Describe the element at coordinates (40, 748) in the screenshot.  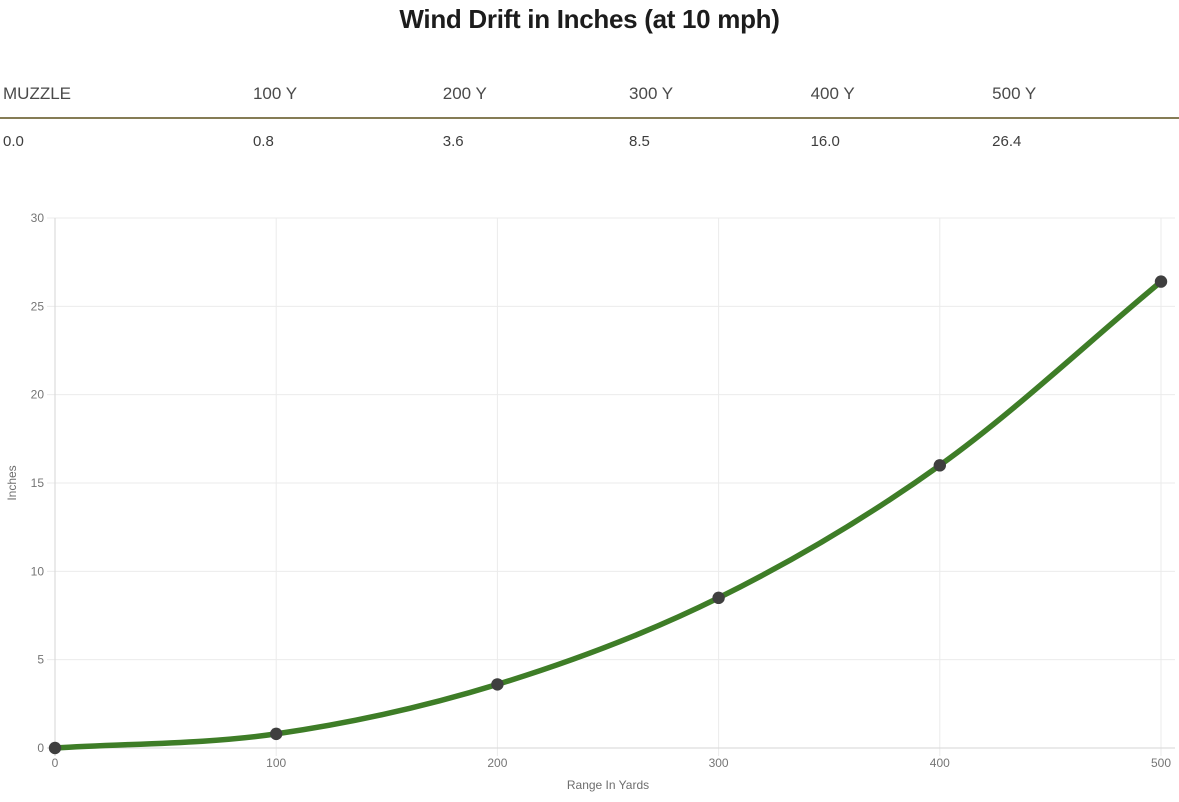
I see `y-tick-label: 0` at that location.